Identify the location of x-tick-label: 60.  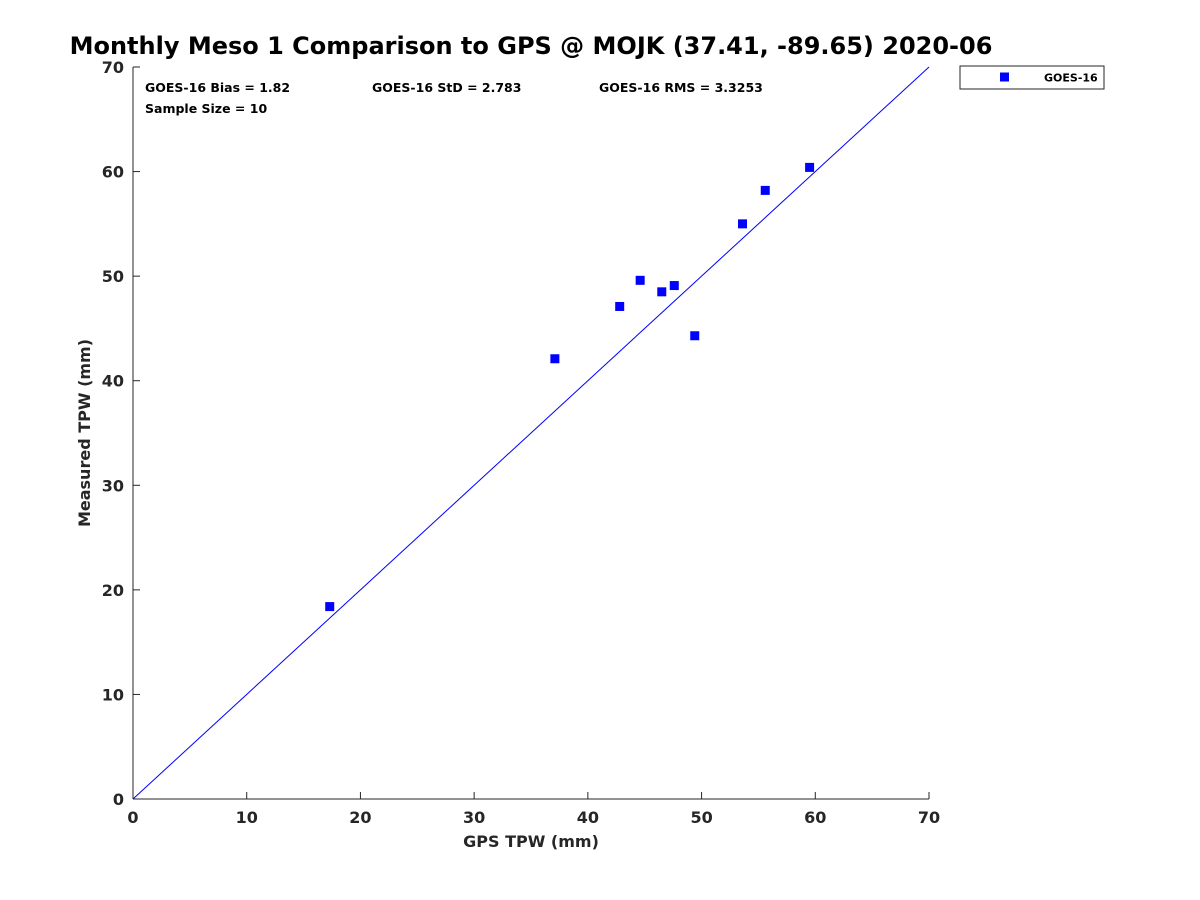
(815, 817).